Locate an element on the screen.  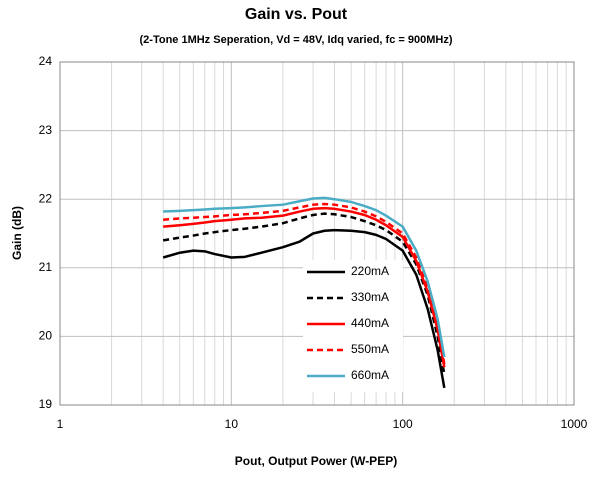
y-tick-label: 21 is located at coordinates (46, 267).